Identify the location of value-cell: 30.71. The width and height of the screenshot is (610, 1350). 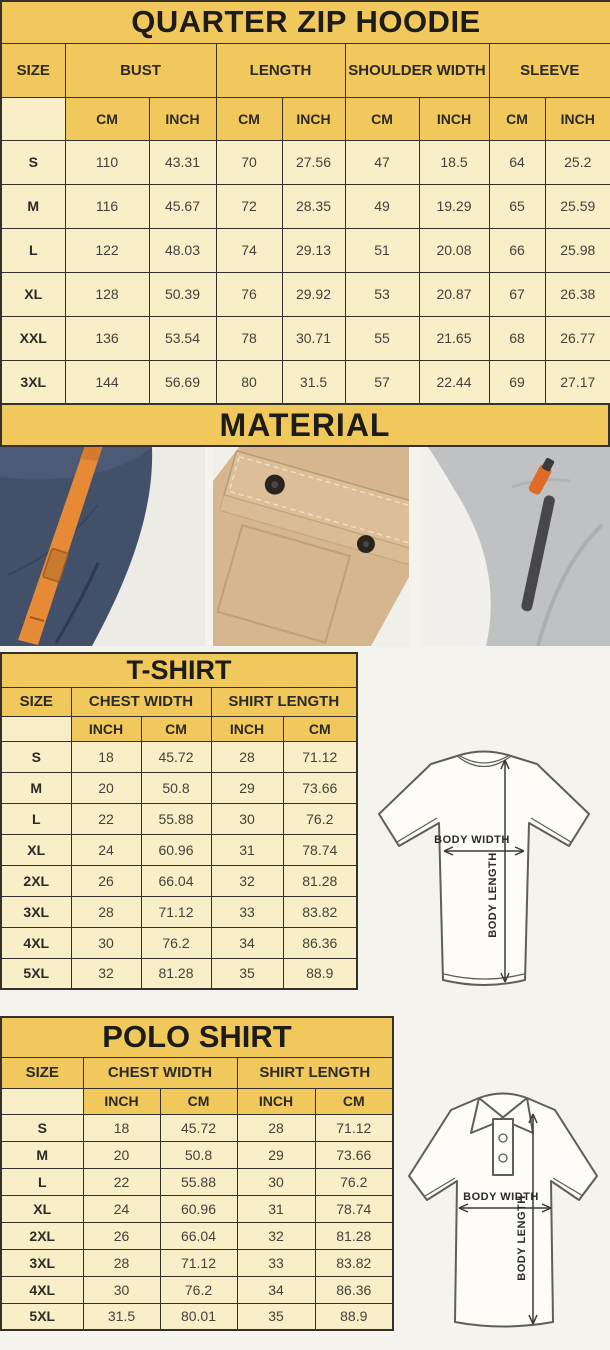
(313, 338).